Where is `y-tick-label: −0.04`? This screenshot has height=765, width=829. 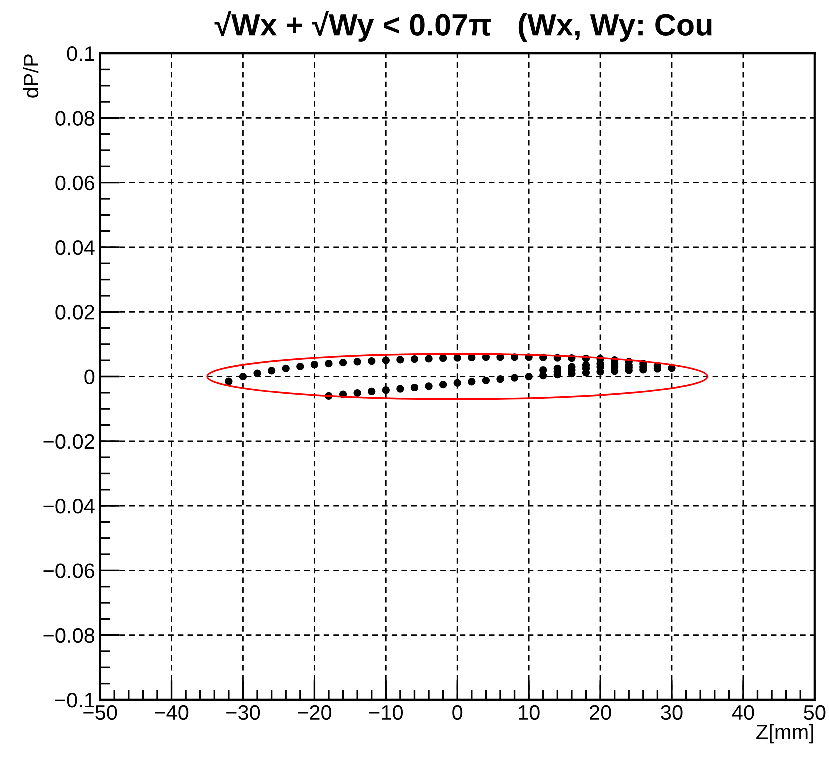
y-tick-label: −0.04 is located at coordinates (69, 506).